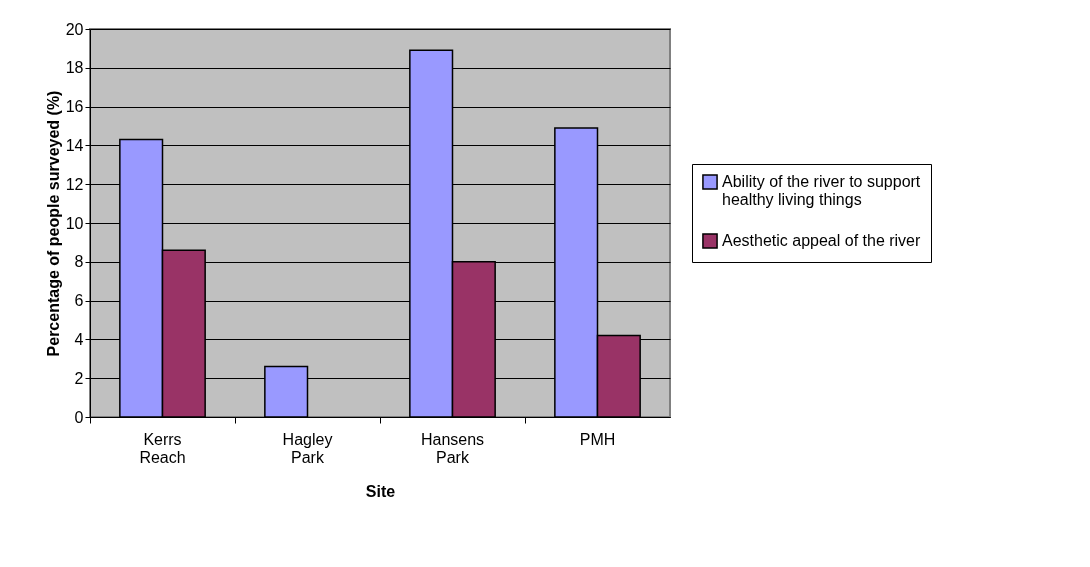 The image size is (1090, 567). Describe the element at coordinates (74, 184) in the screenshot. I see `y-tick-label: 12` at that location.